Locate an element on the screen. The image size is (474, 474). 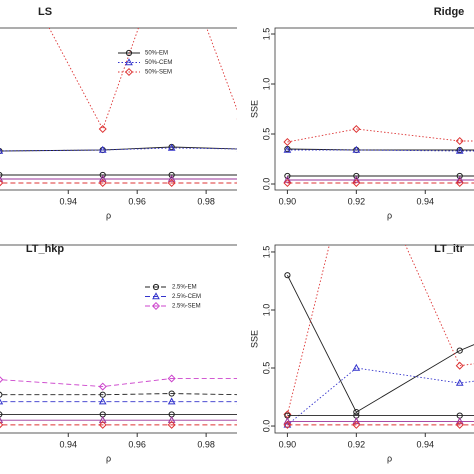
plot-box is located at coordinates (374, 109).